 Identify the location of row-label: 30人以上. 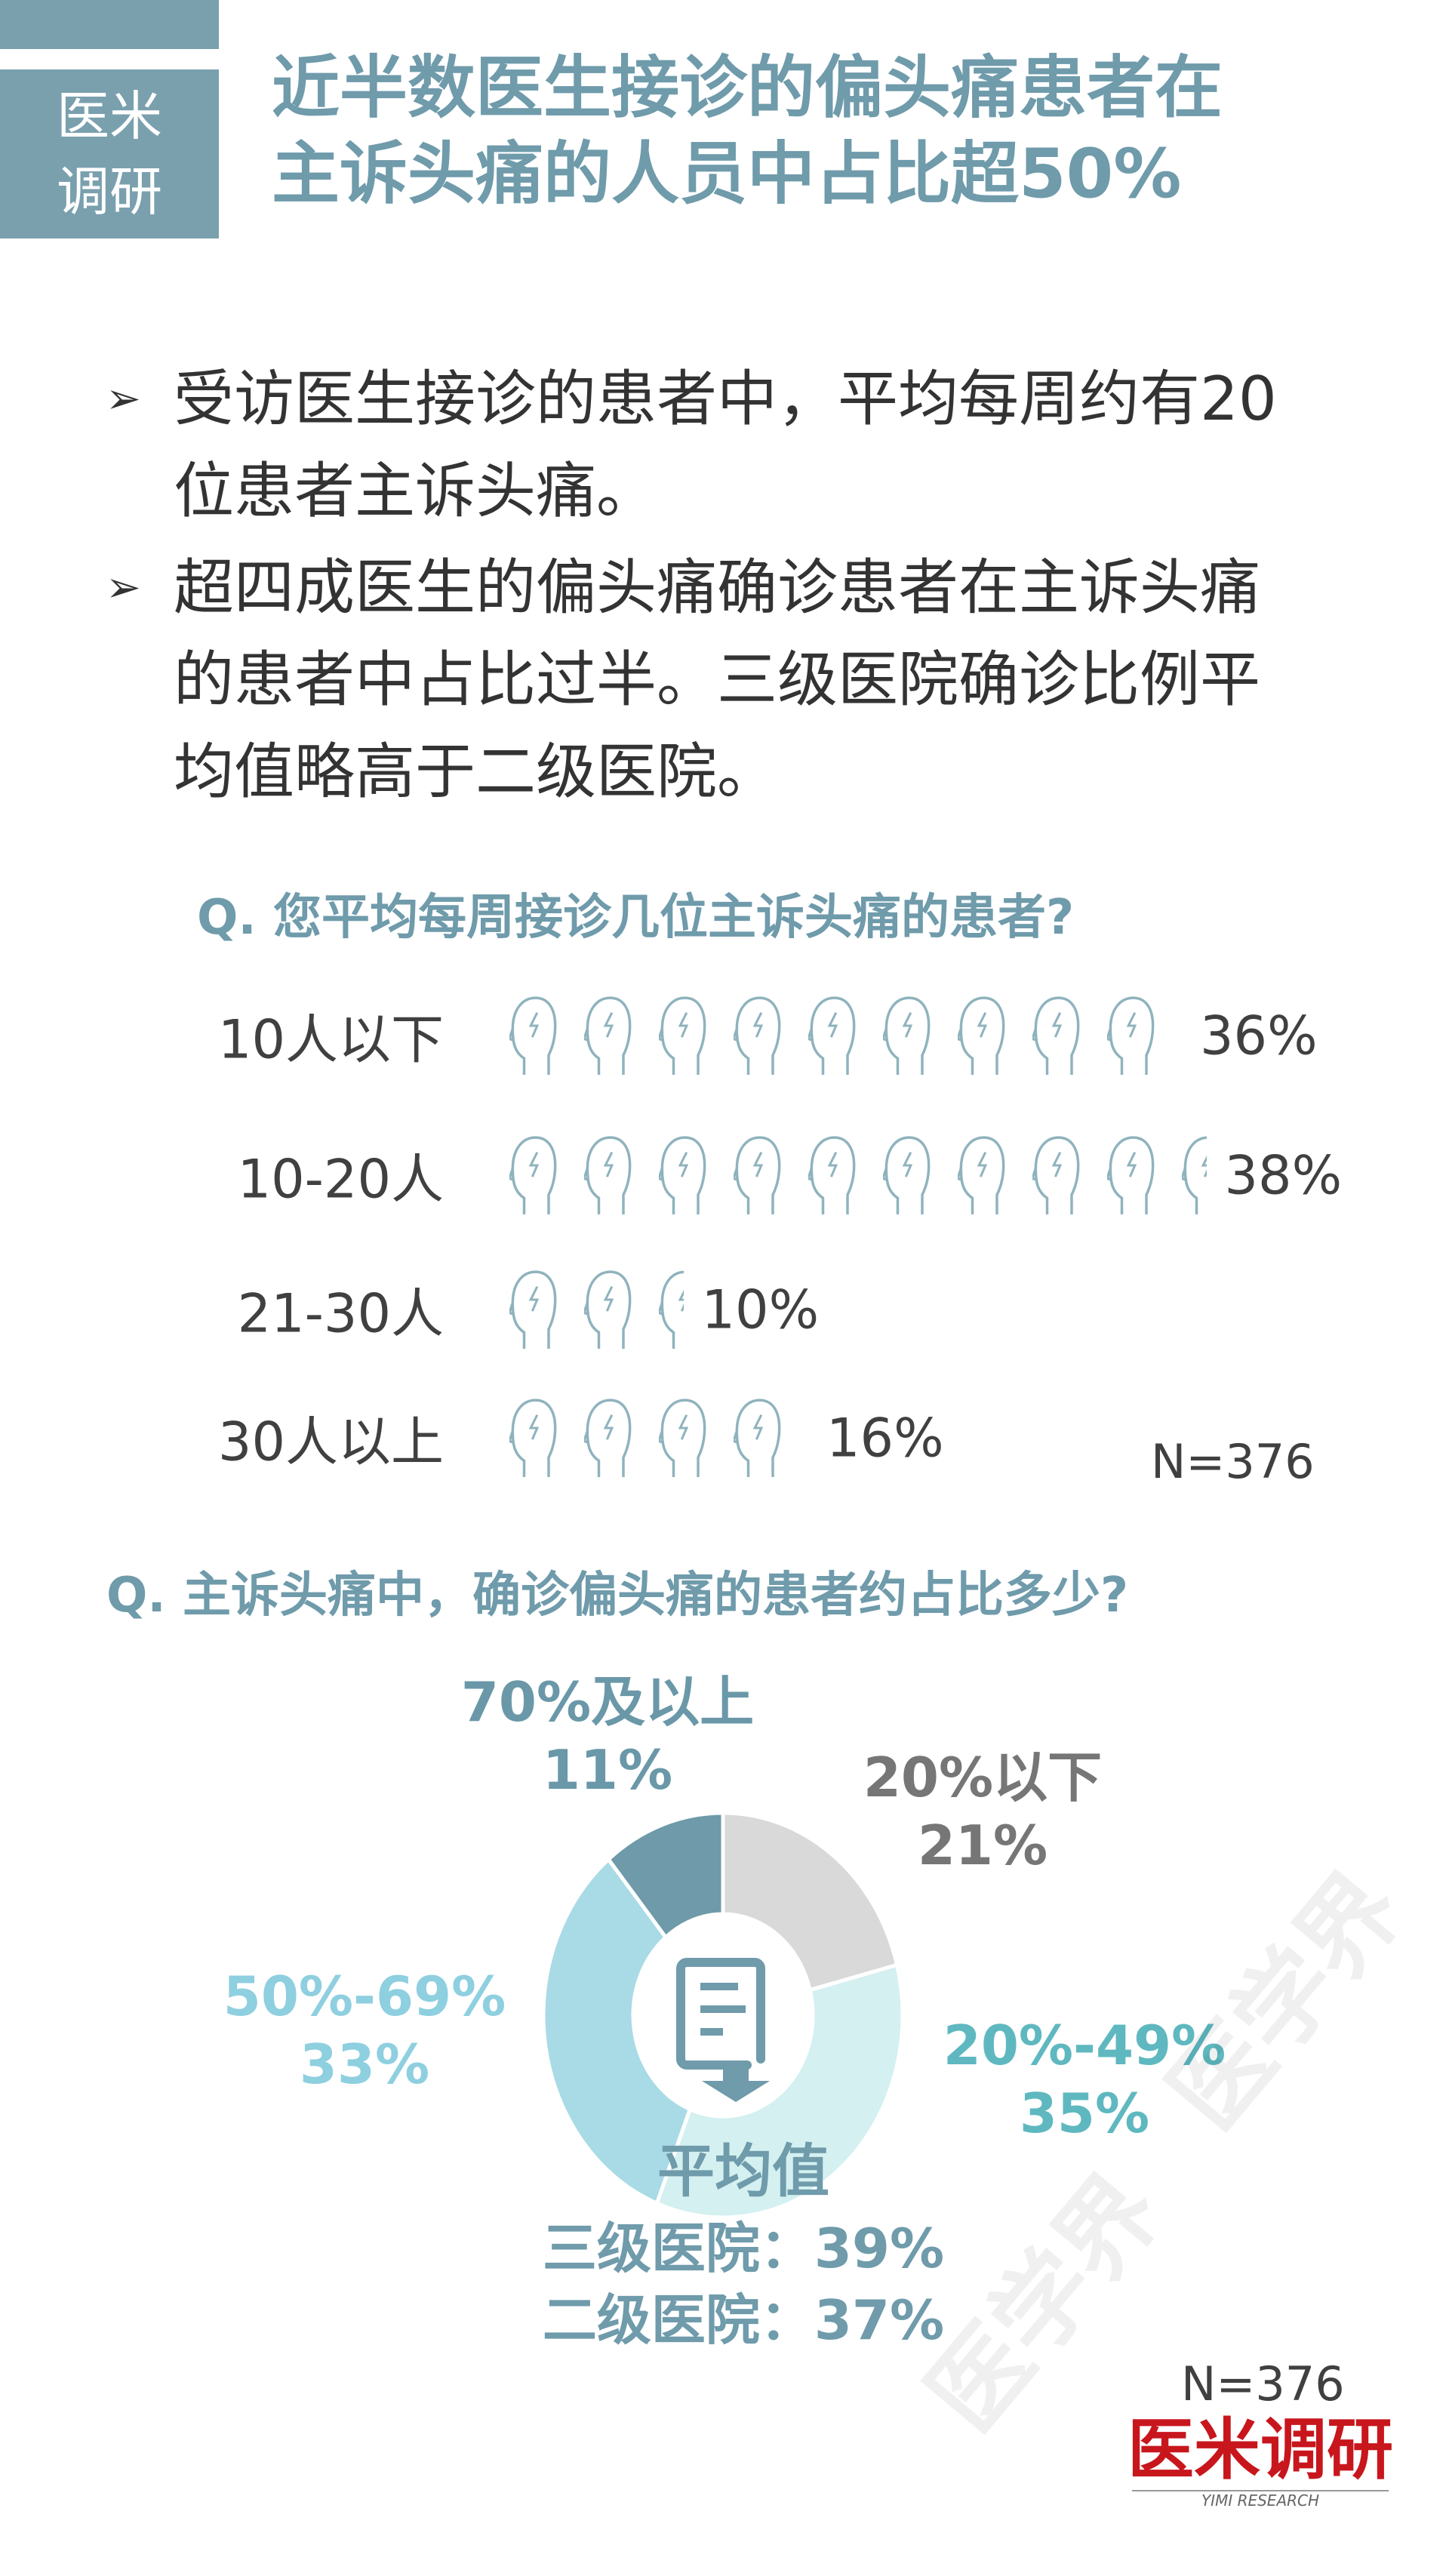
(330, 1442).